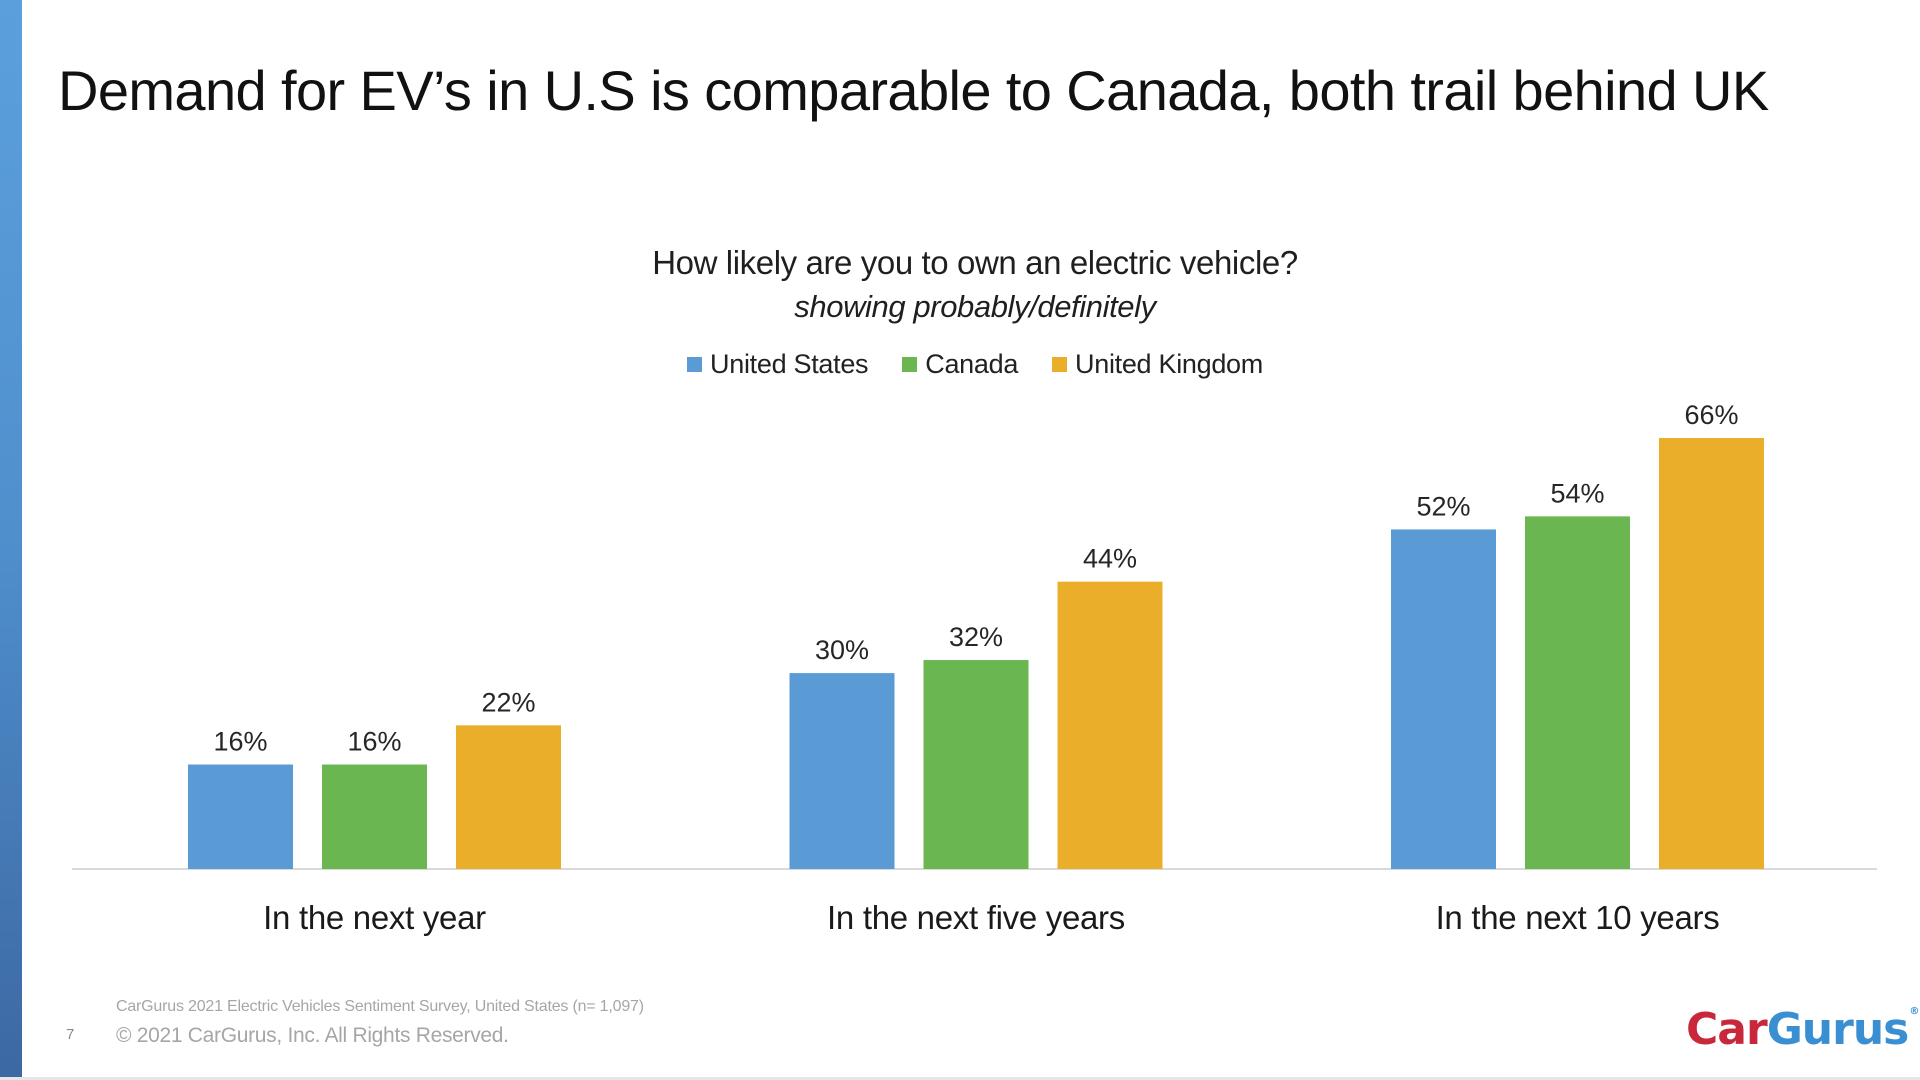  What do you see at coordinates (695, 364) in the screenshot?
I see `legend-swatch-united-states` at bounding box center [695, 364].